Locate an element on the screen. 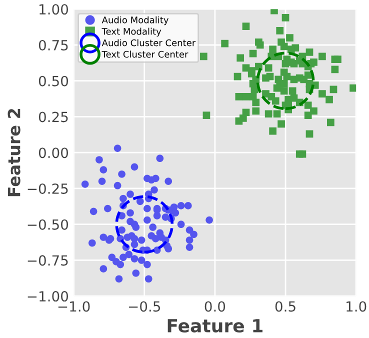  x-tick-label: 1.0 is located at coordinates (356, 306).